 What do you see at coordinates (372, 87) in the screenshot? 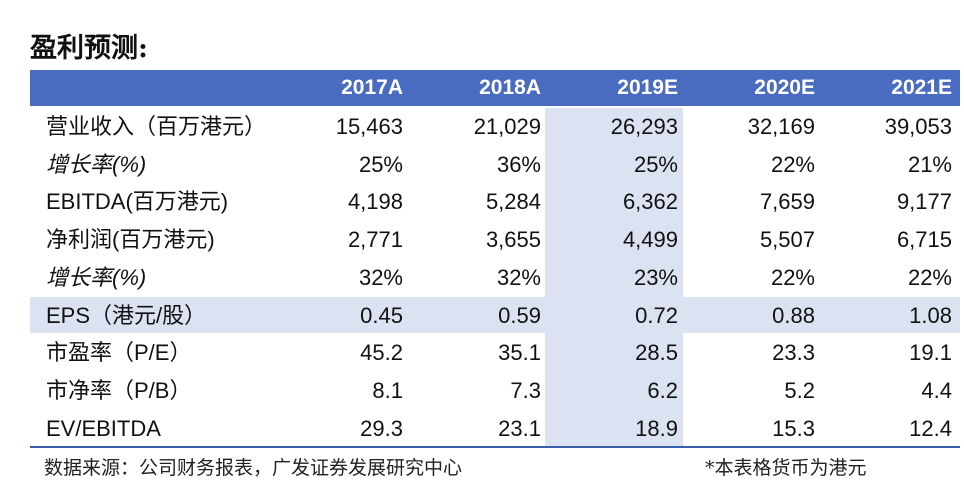
I see `column-header: 2017A` at bounding box center [372, 87].